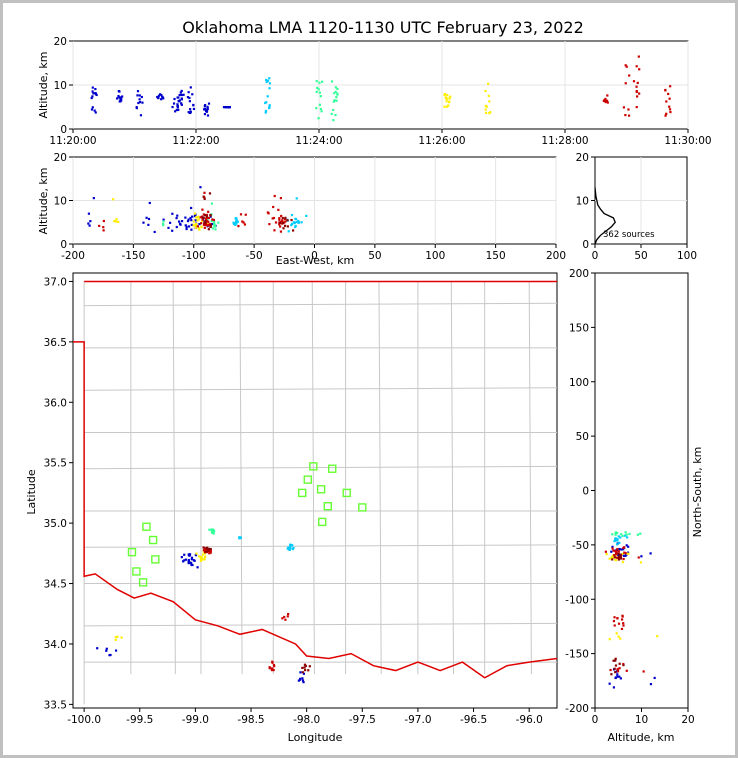 This screenshot has width=738, height=758. Describe the element at coordinates (374, 256) in the screenshot. I see `ew-altitude-xtick-label: 50` at that location.